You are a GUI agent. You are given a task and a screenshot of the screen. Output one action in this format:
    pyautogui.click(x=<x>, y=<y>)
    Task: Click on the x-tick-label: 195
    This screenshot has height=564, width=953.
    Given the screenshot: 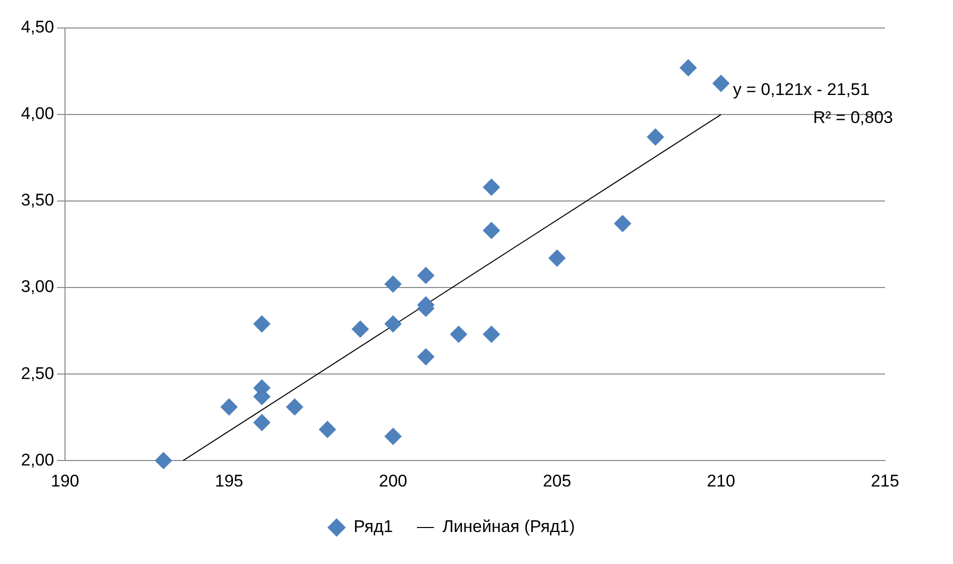 What is the action you would take?
    pyautogui.click(x=229, y=480)
    